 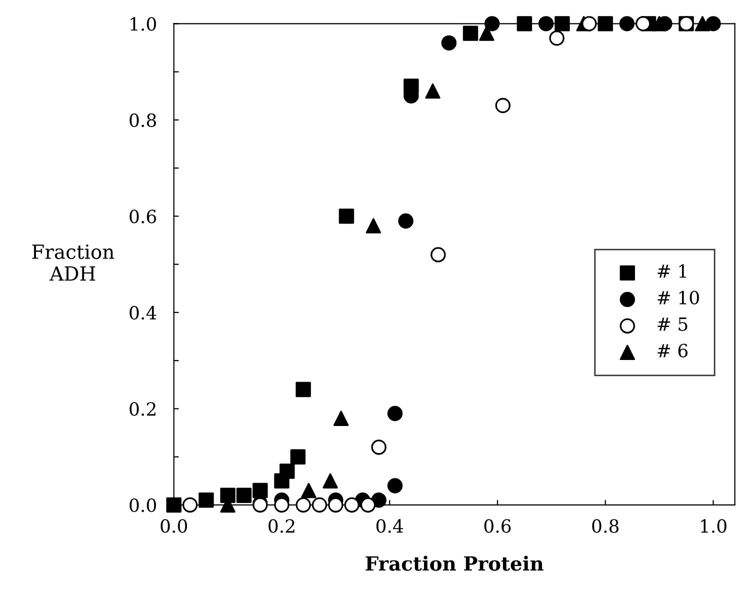 I want to click on y-tick-label: 0.4, so click(x=143, y=313).